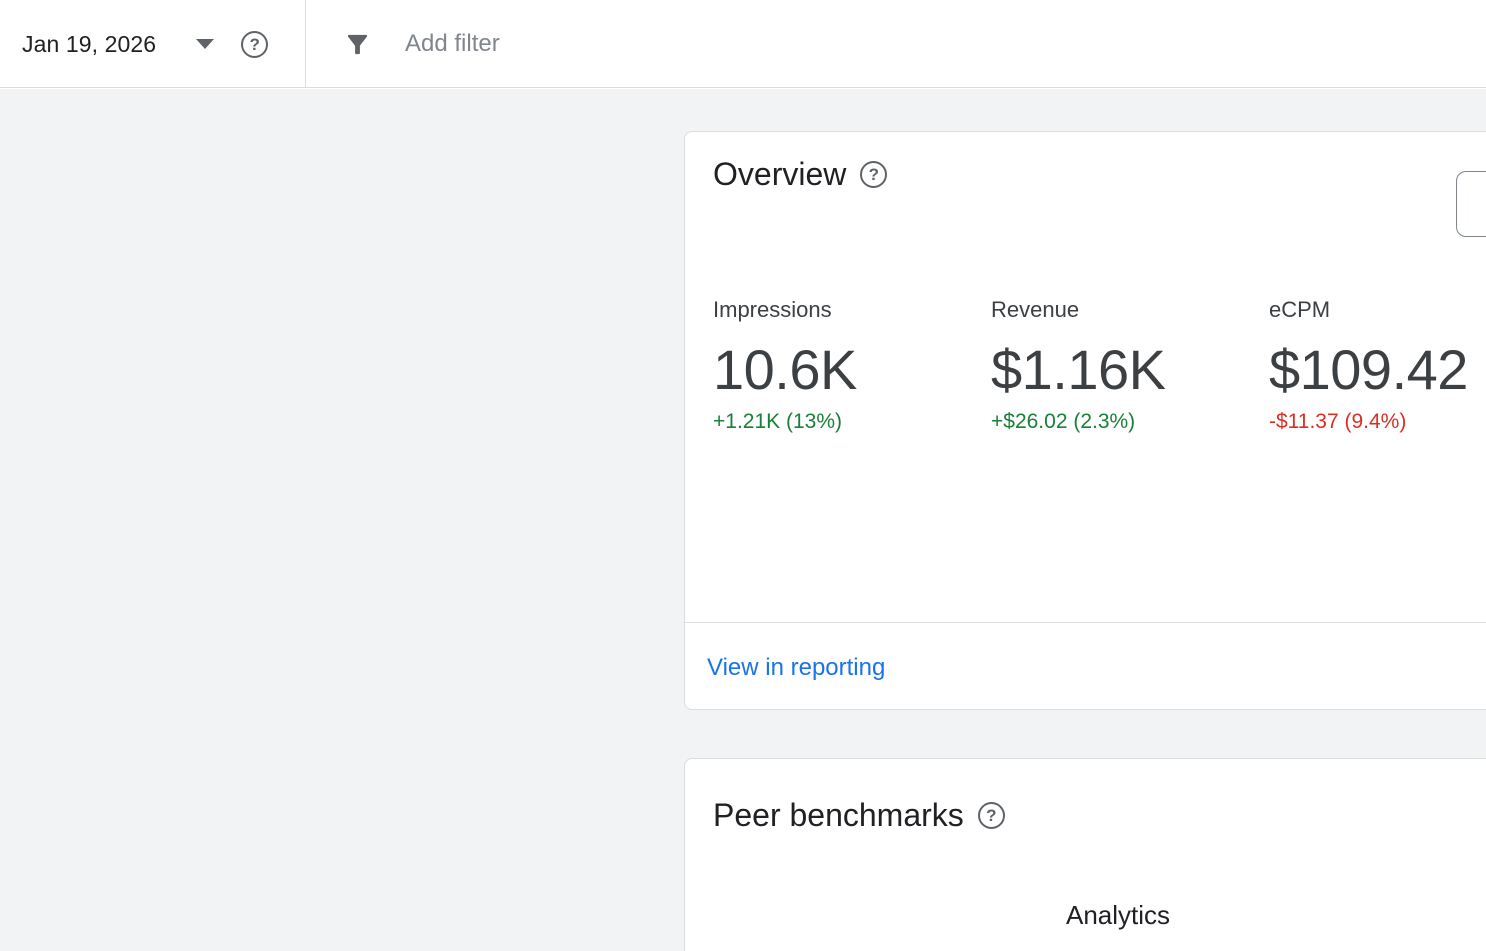  I want to click on peer-column-header-analytics: Analytics, so click(1118, 915).